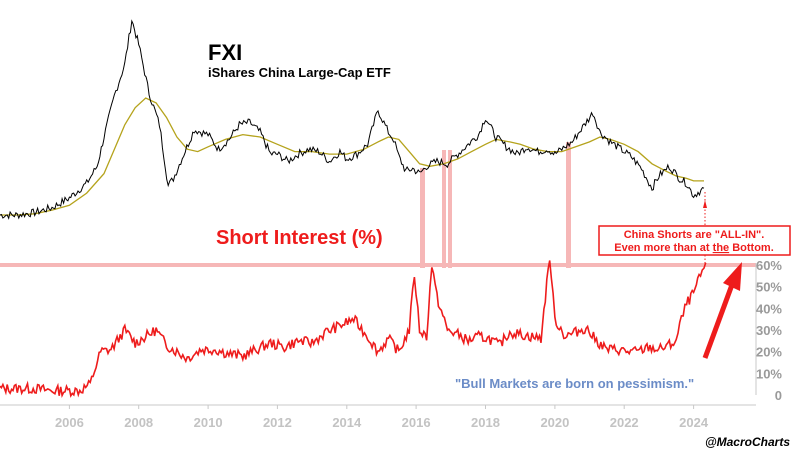 The image size is (802, 452). What do you see at coordinates (574, 383) in the screenshot?
I see `quote-text: "Bull Markets are born on pessimism."` at bounding box center [574, 383].